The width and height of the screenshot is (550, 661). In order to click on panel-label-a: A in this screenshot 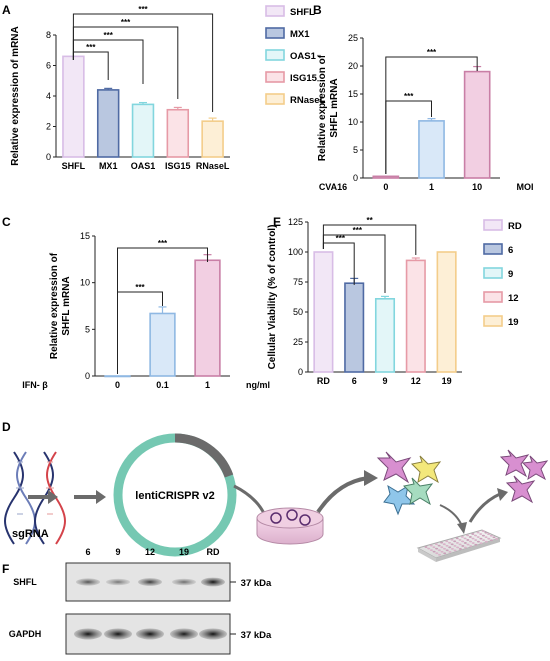, I will do `click(6, 10)`.